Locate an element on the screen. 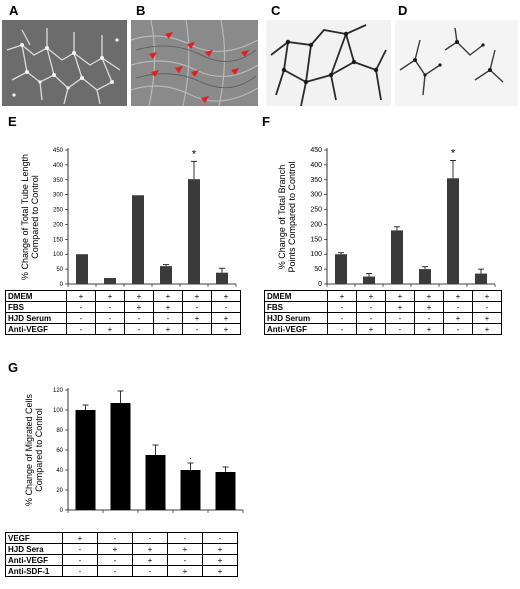  row-label-fbs: FBS is located at coordinates (36, 307).